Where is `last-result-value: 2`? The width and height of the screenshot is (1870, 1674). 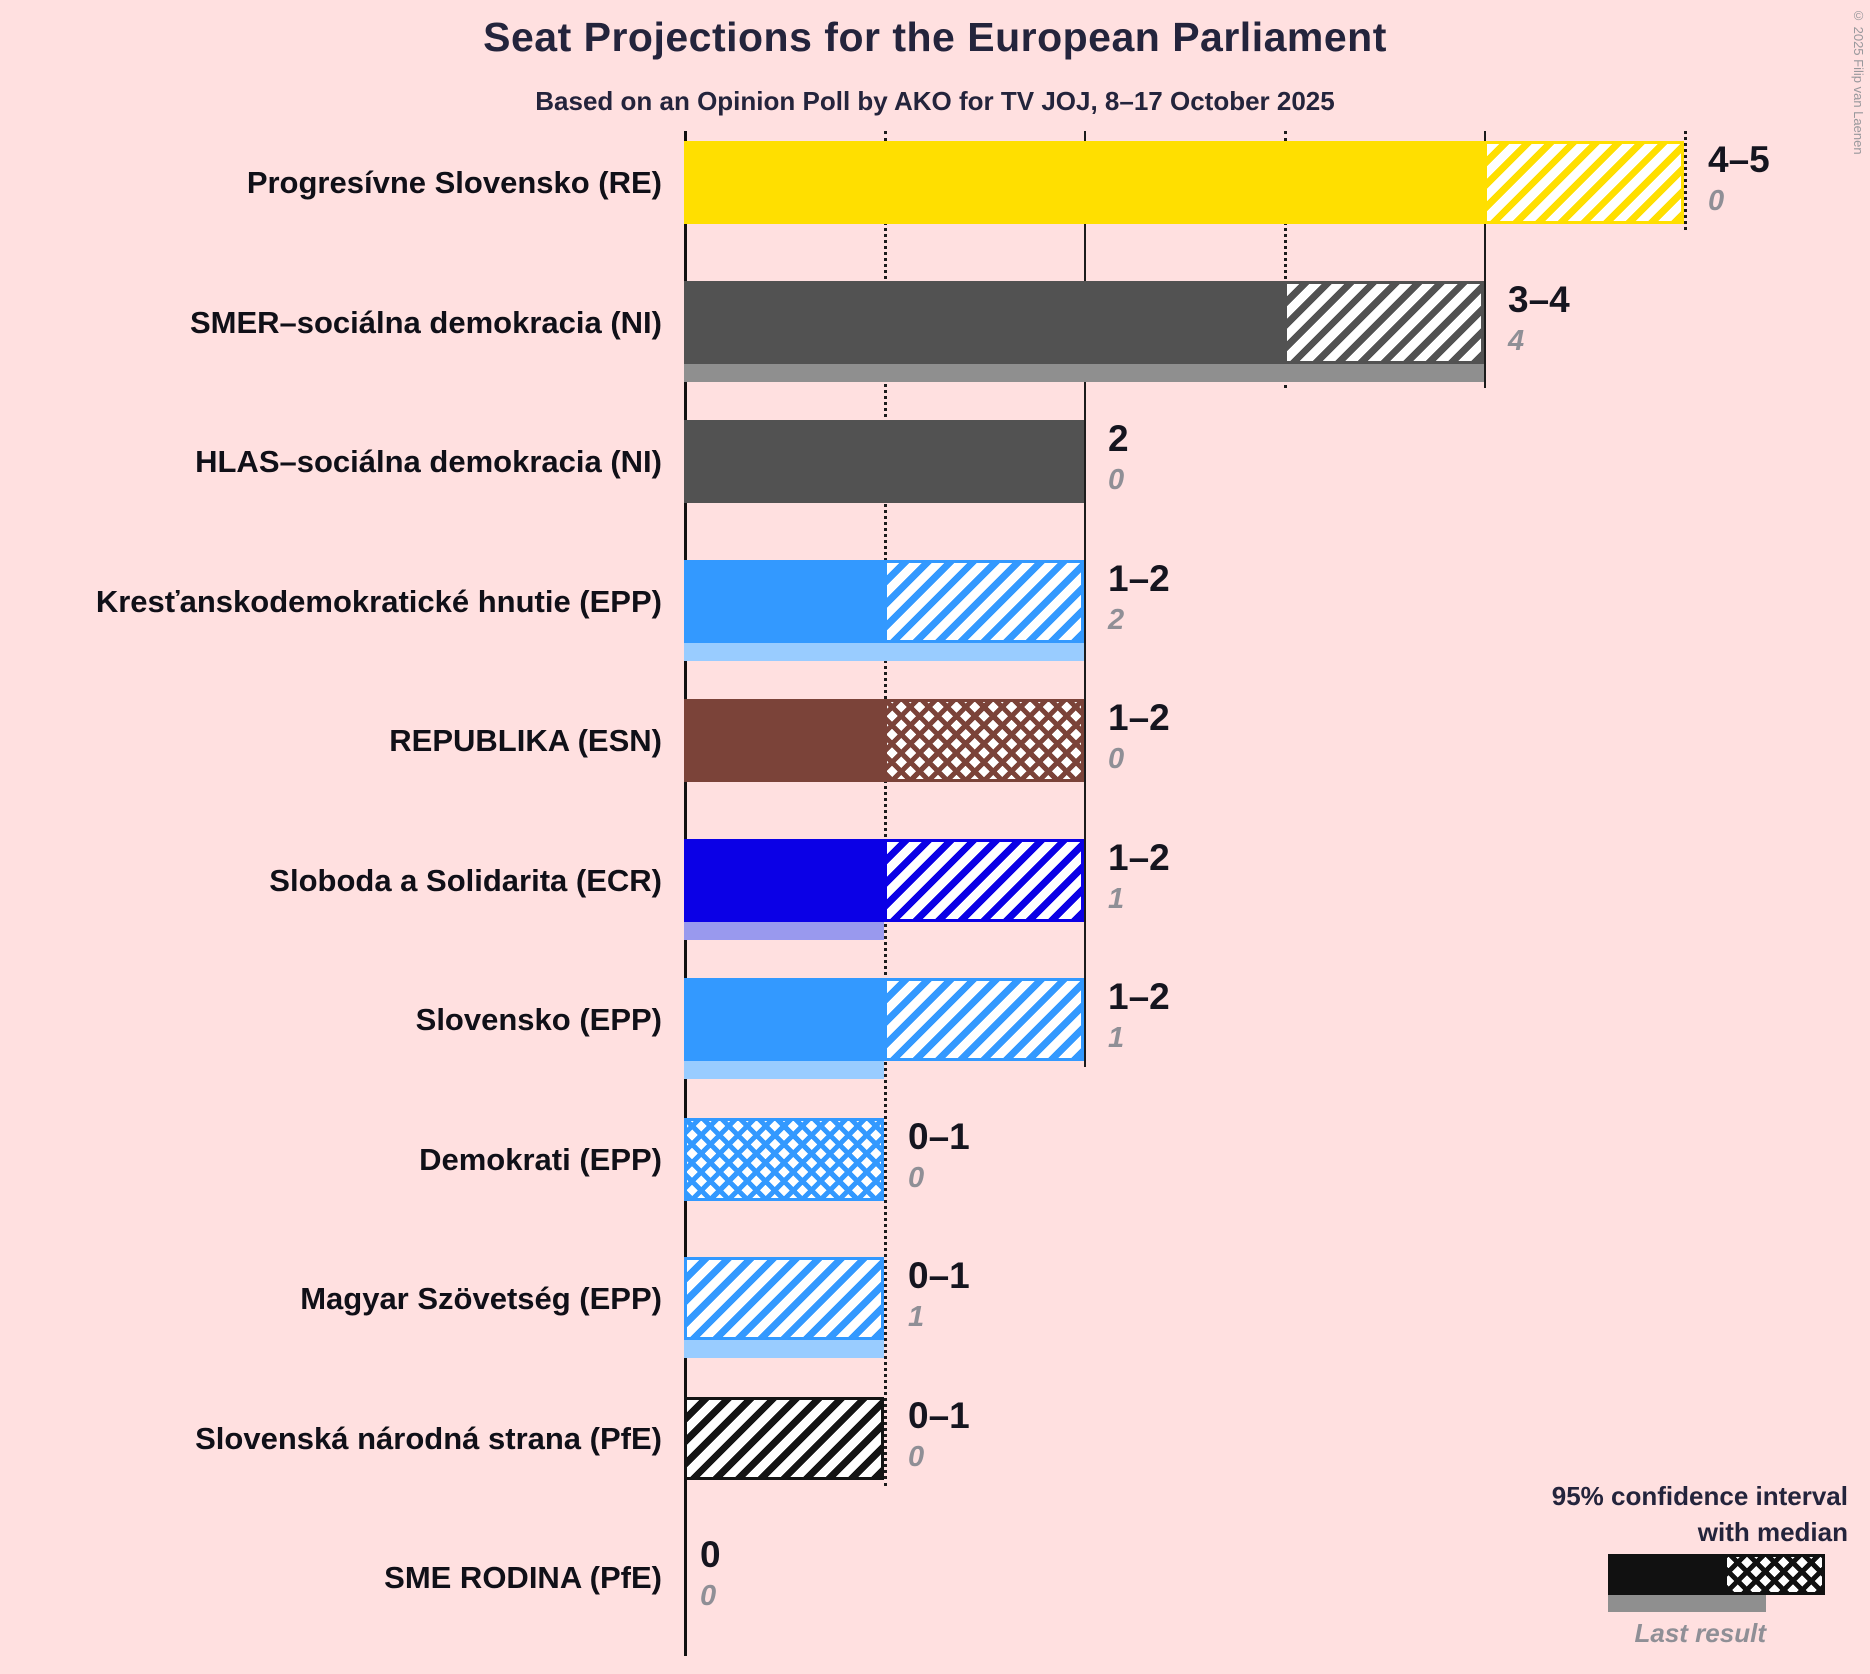
last-result-value: 2 is located at coordinates (1116, 619).